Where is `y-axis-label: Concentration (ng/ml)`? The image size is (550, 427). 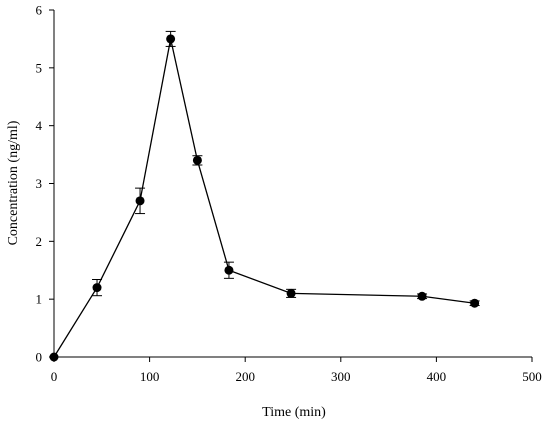 y-axis-label: Concentration (ng/ml) is located at coordinates (13, 182).